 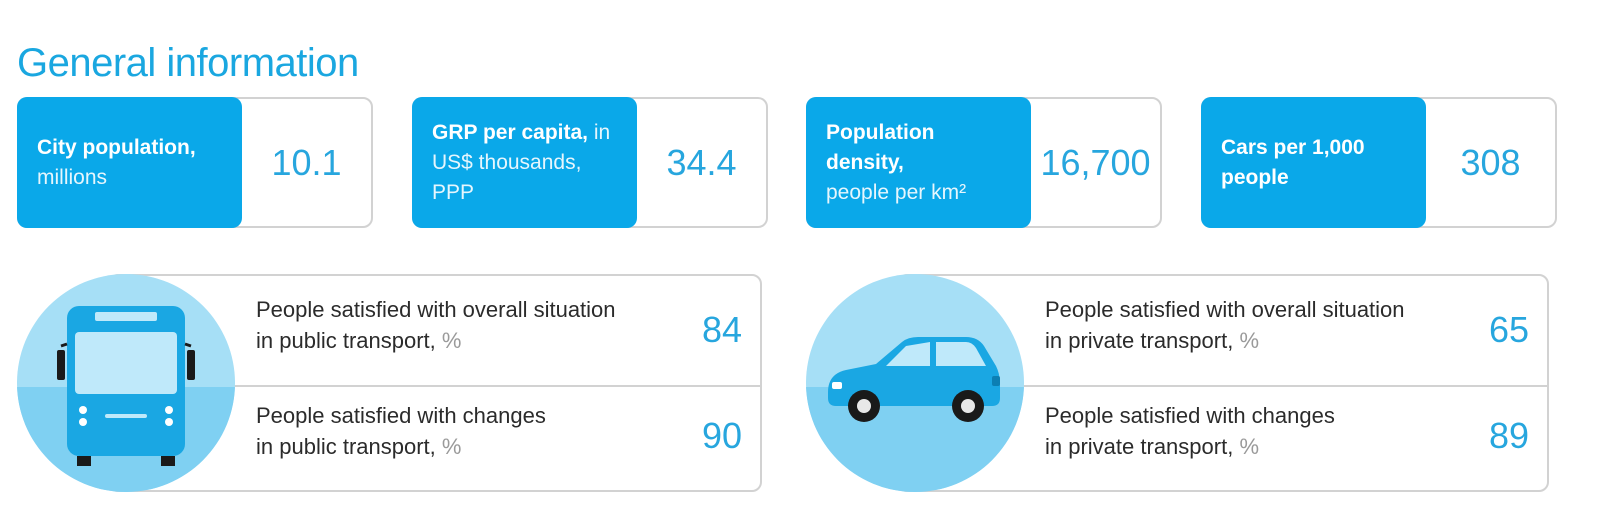 I want to click on stat-card-label-box: Cars per 1,000 people, so click(x=1313, y=162).